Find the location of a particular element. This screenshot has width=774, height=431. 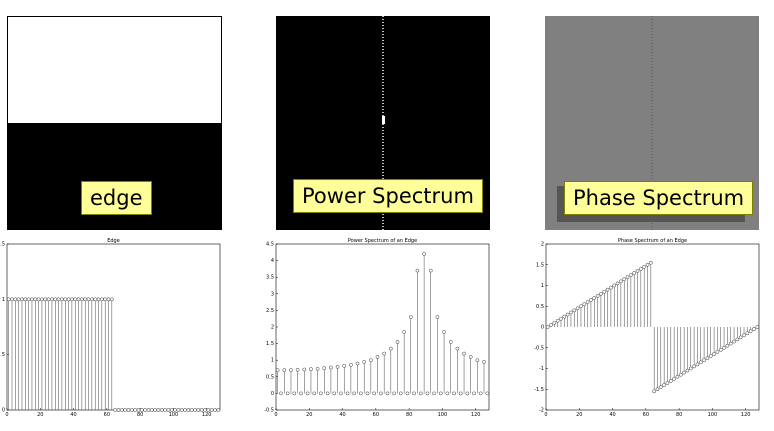

plot-title: Edge is located at coordinates (113, 241).